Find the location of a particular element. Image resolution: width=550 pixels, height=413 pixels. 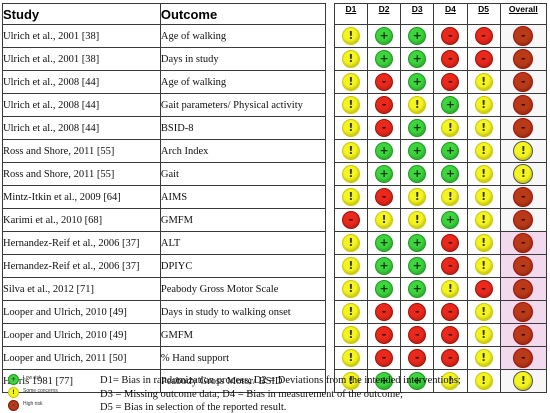

domain-cell-d5: - is located at coordinates (483, 36).